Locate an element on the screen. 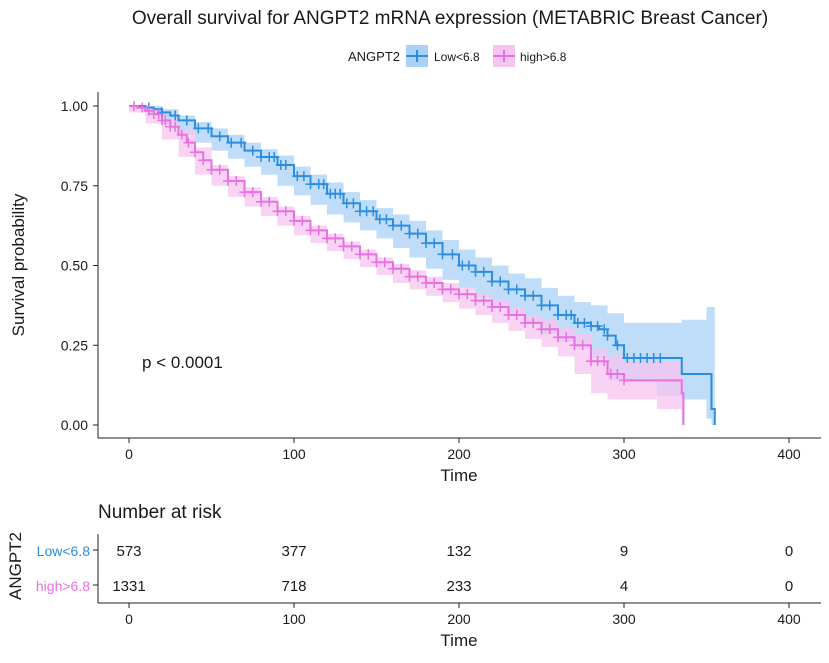  y-axis-label: Survival probability is located at coordinates (18, 264).